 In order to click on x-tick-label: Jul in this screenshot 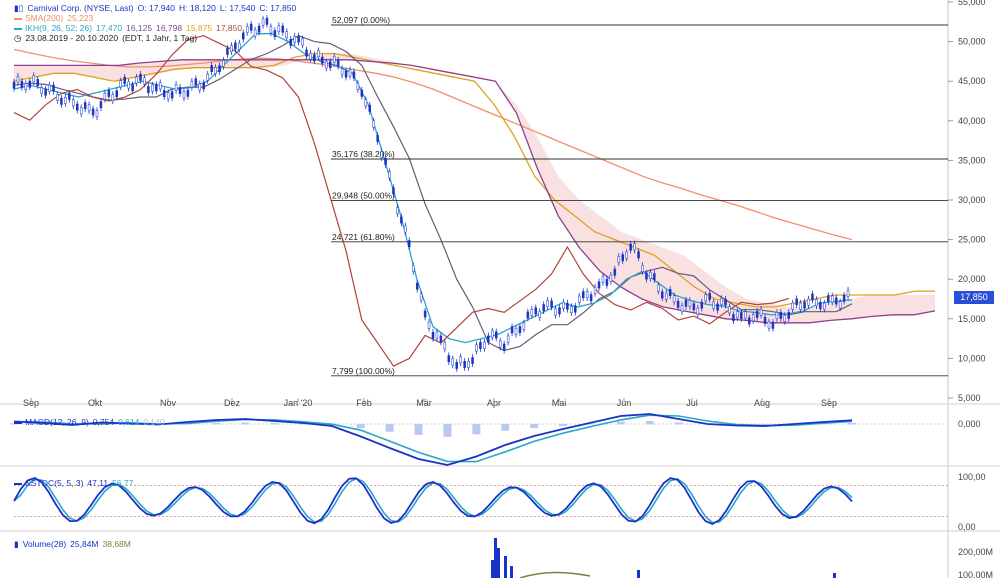, I will do `click(692, 403)`.